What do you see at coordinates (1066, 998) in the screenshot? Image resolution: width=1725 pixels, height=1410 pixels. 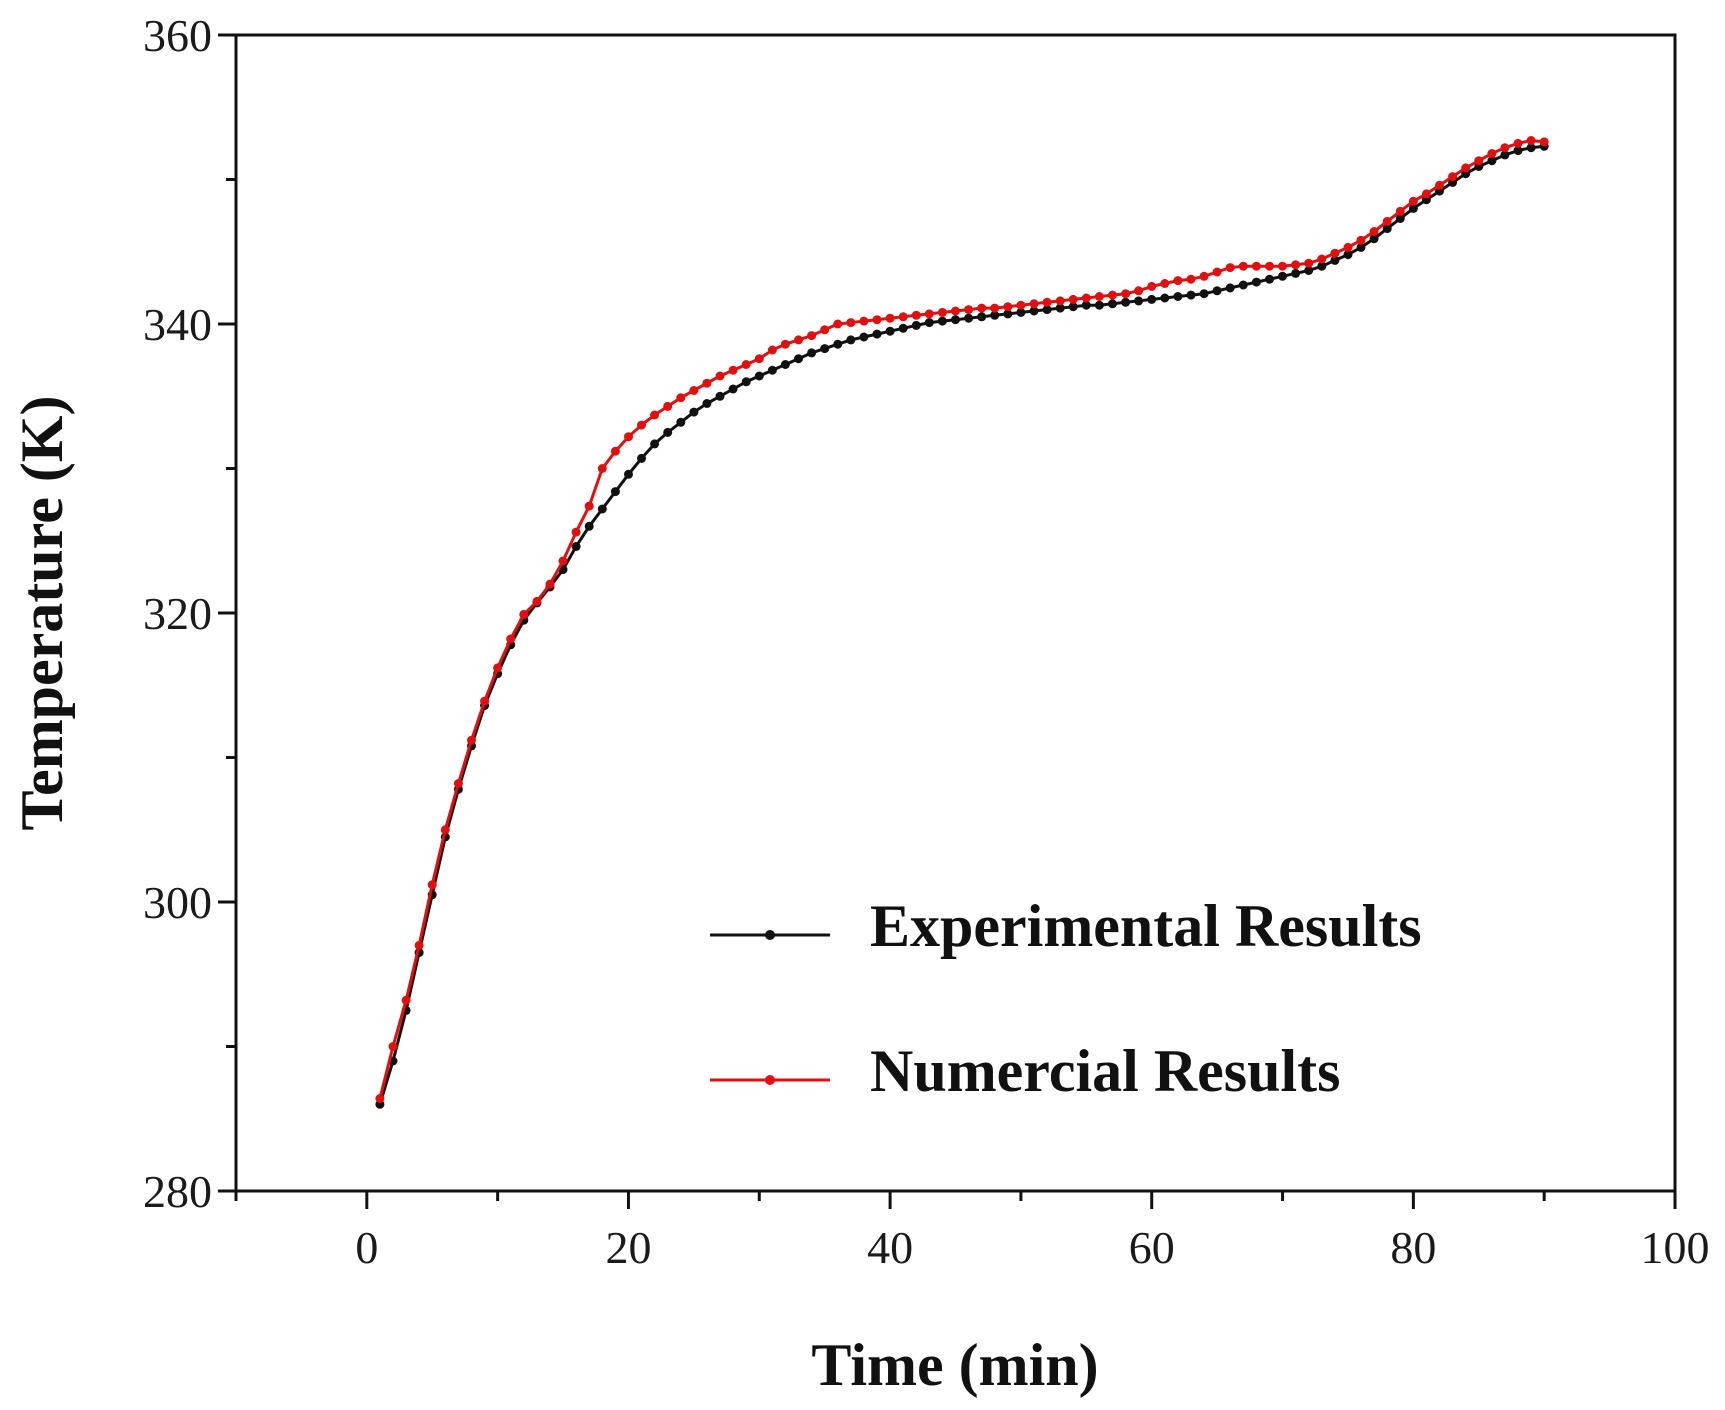 I see `legend: Experimental Results Numercial Results` at bounding box center [1066, 998].